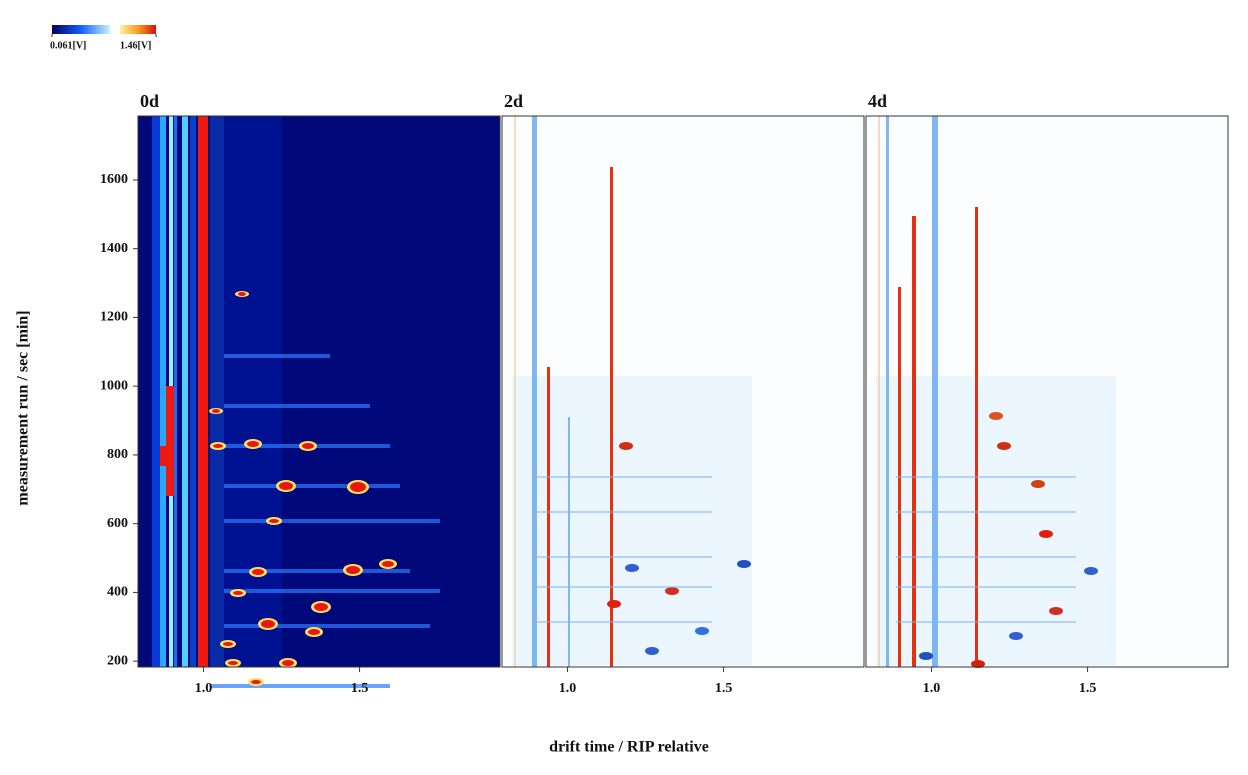 Image resolution: width=1248 pixels, height=775 pixels. Describe the element at coordinates (138, 29) in the screenshot. I see `colorbar-high` at that location.